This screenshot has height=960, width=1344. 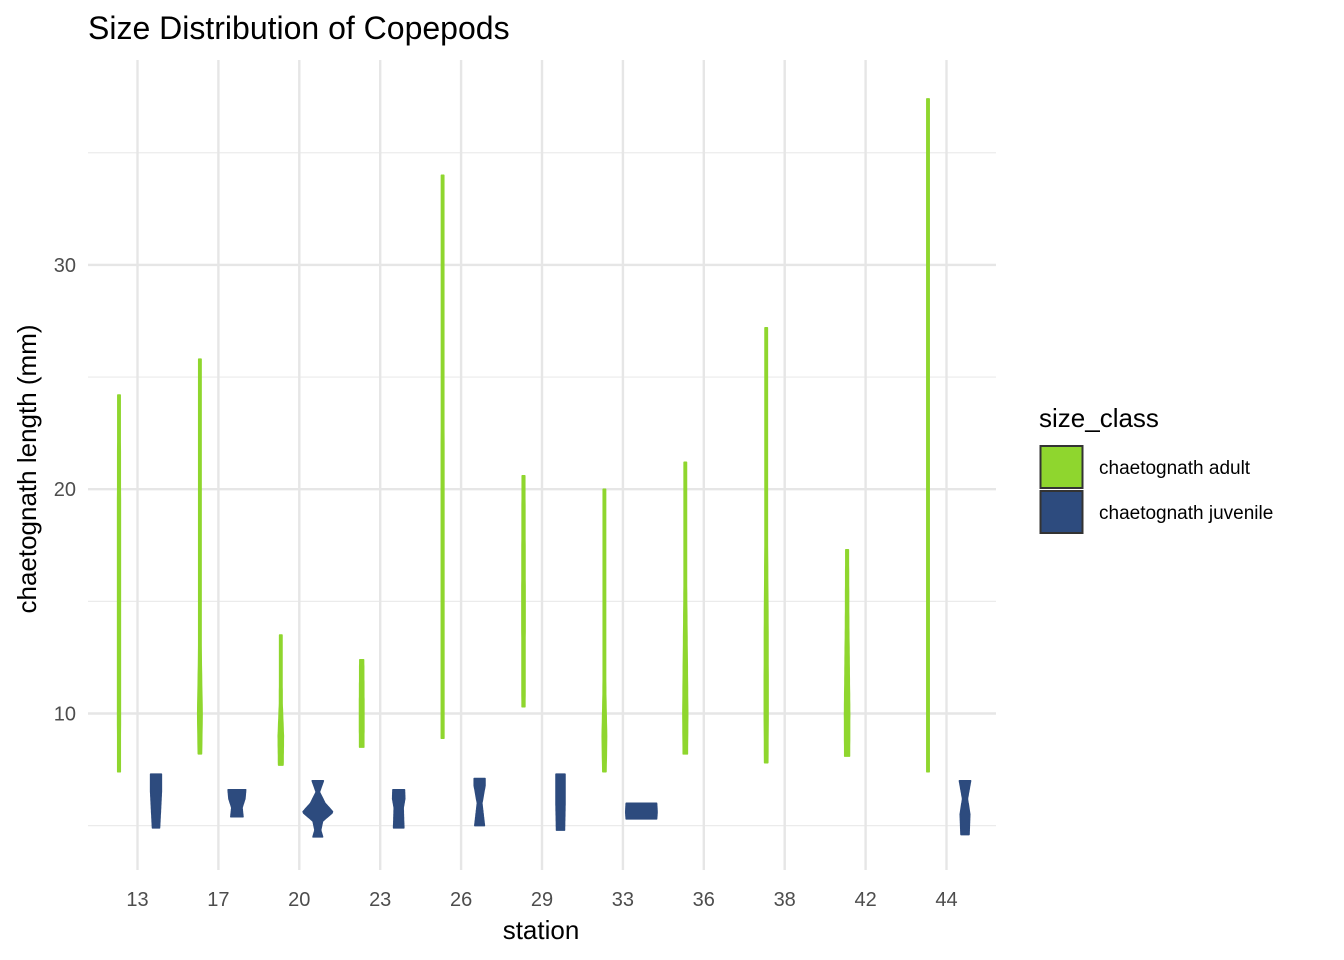 I want to click on y-tick-label: 30, so click(x=65, y=266).